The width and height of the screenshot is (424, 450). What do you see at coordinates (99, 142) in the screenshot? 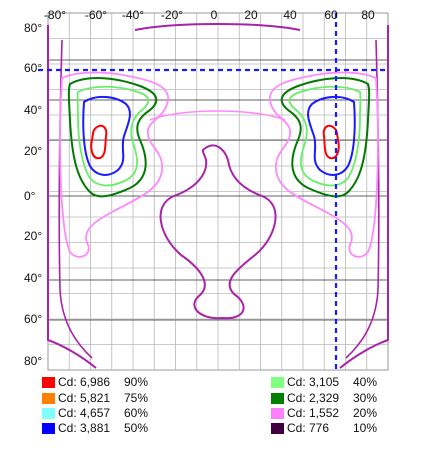
I see `contour-90-left` at bounding box center [99, 142].